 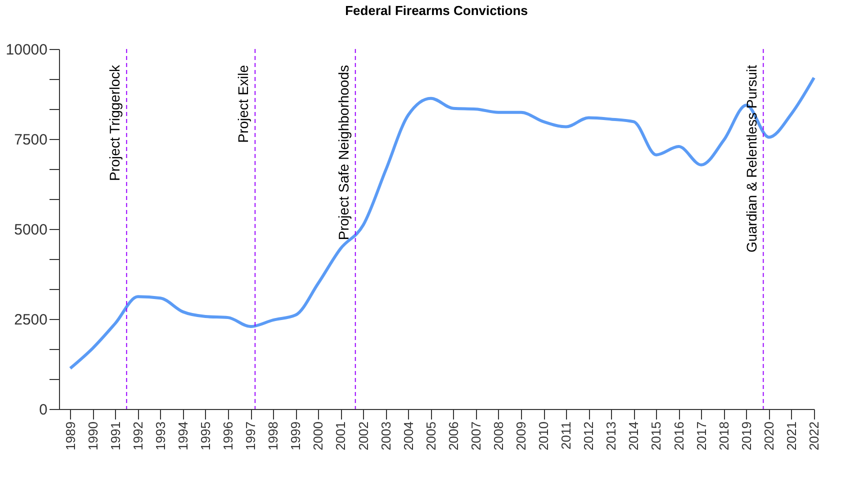 What do you see at coordinates (656, 436) in the screenshot?
I see `x-tick-label: 2015` at bounding box center [656, 436].